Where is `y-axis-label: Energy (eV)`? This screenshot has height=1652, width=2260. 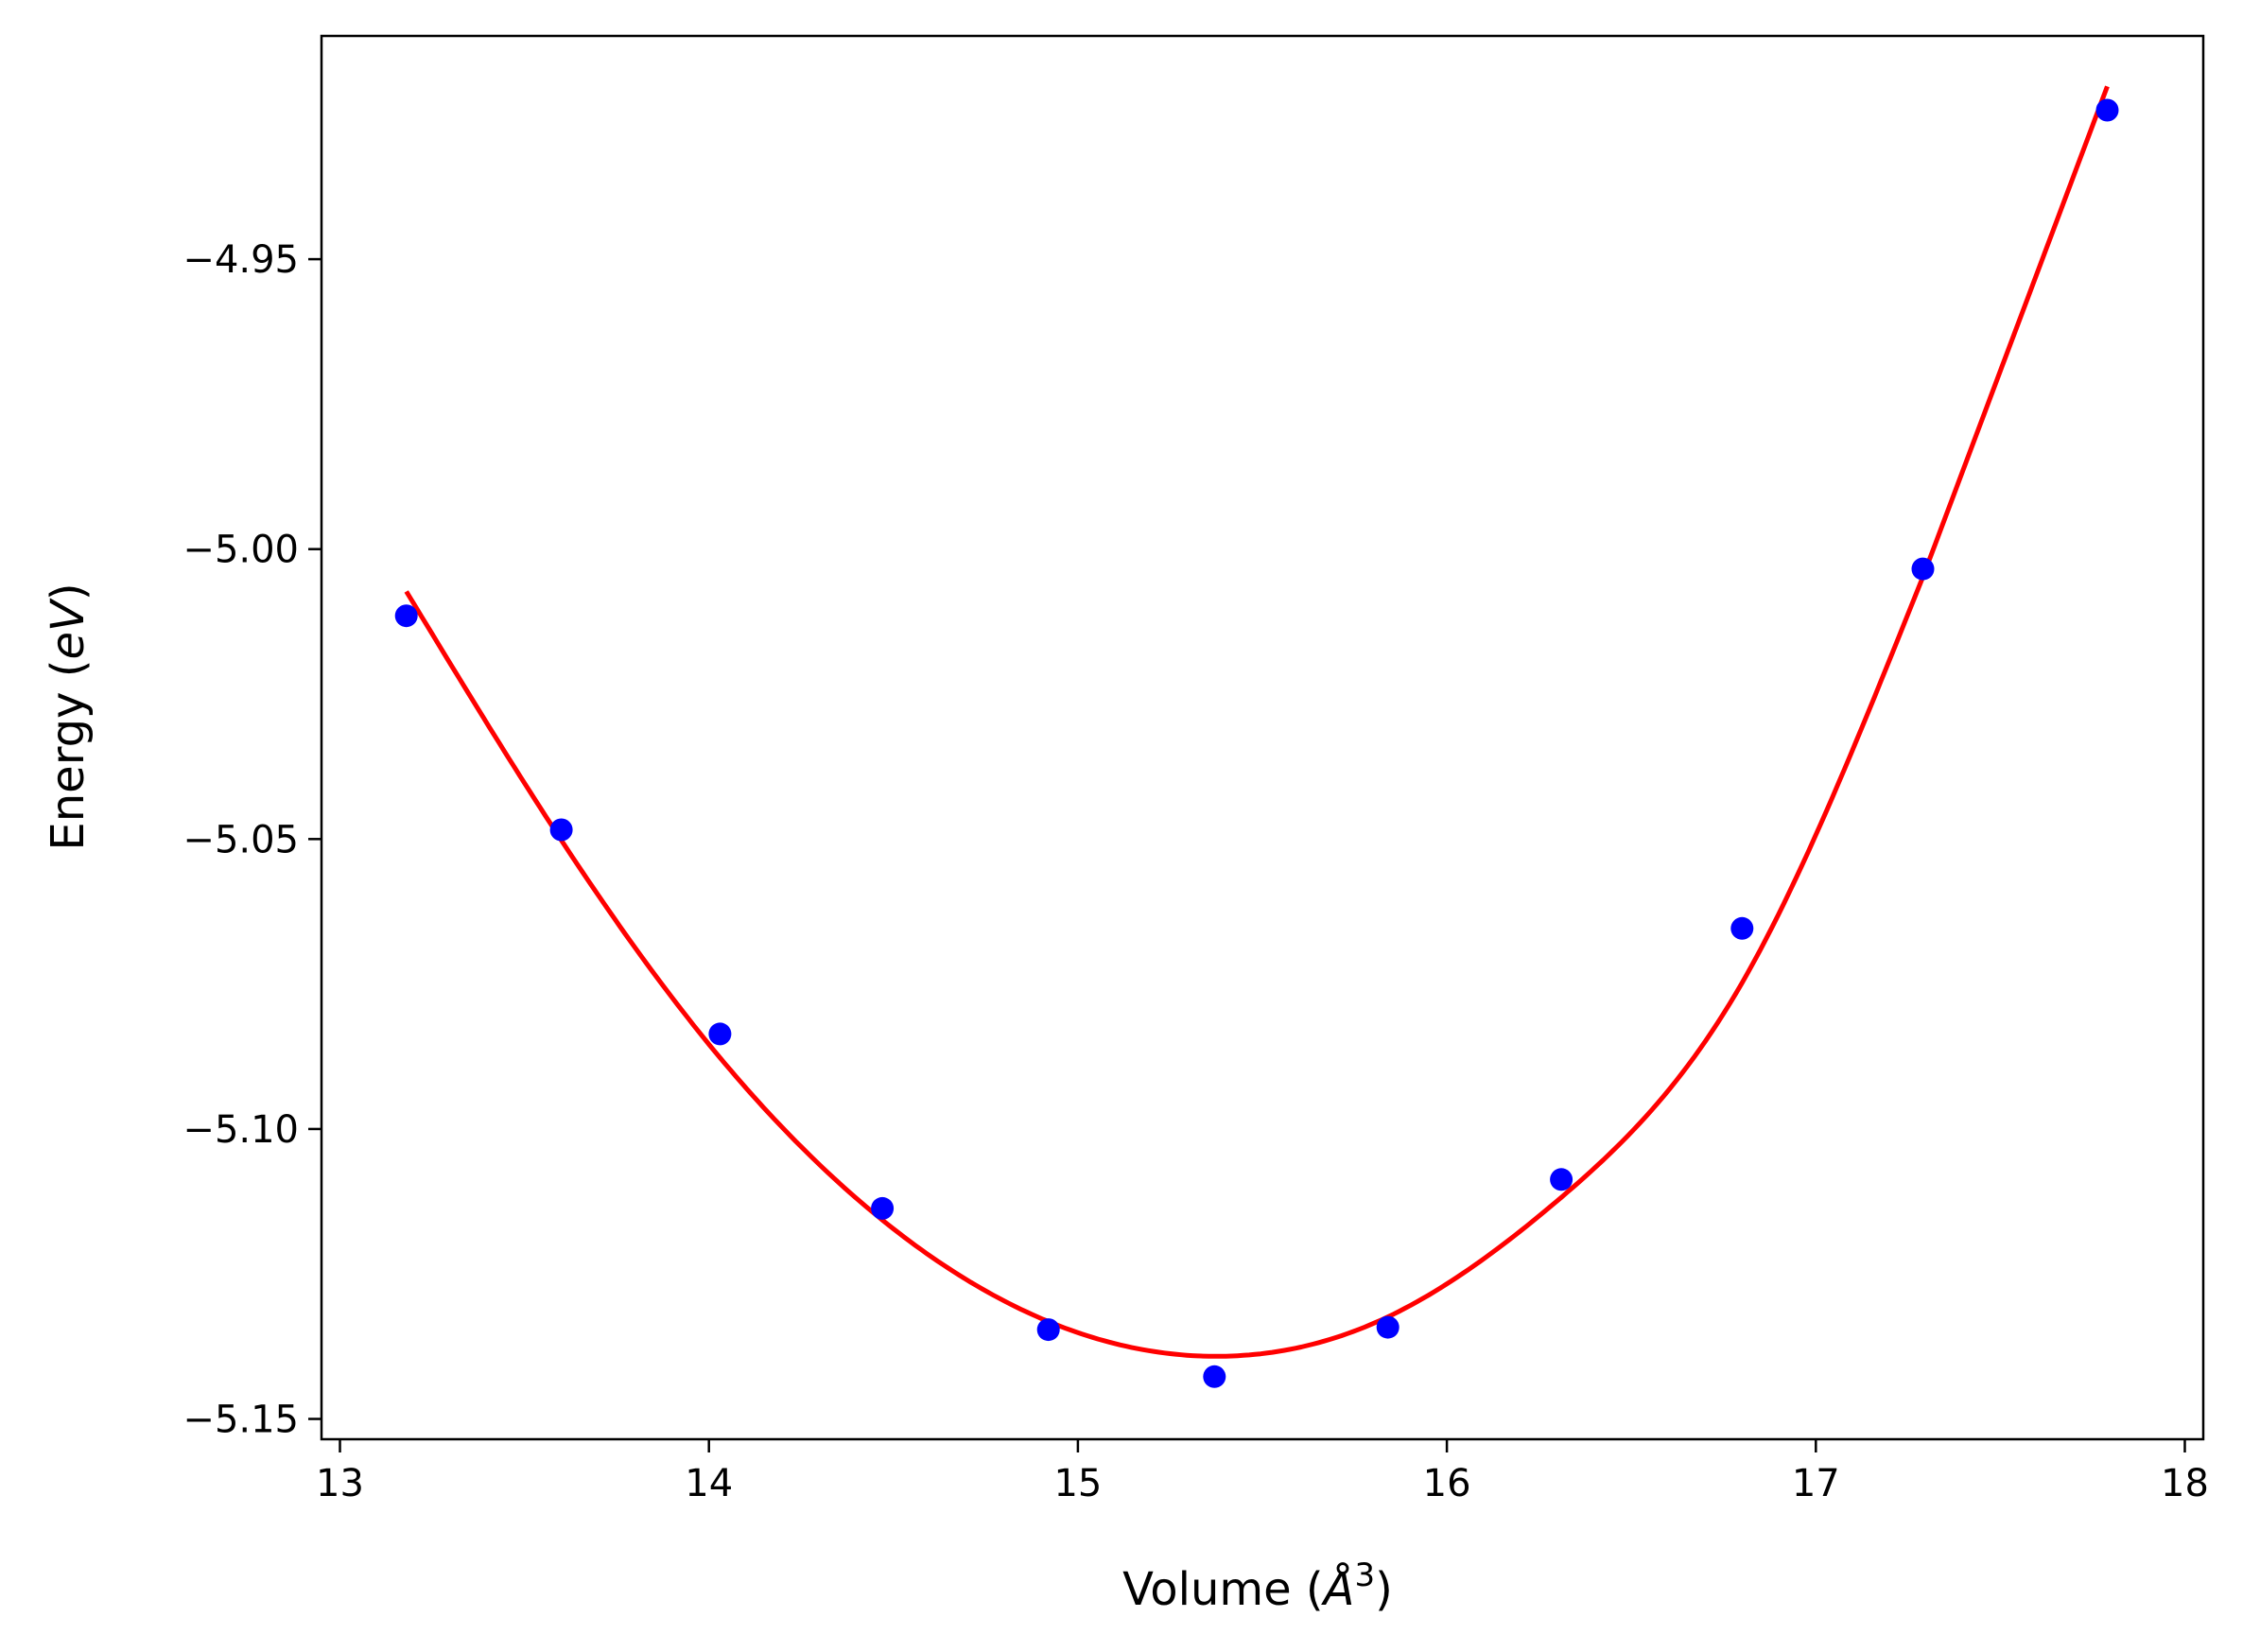 y-axis-label: Energy (eV) is located at coordinates (68, 717).